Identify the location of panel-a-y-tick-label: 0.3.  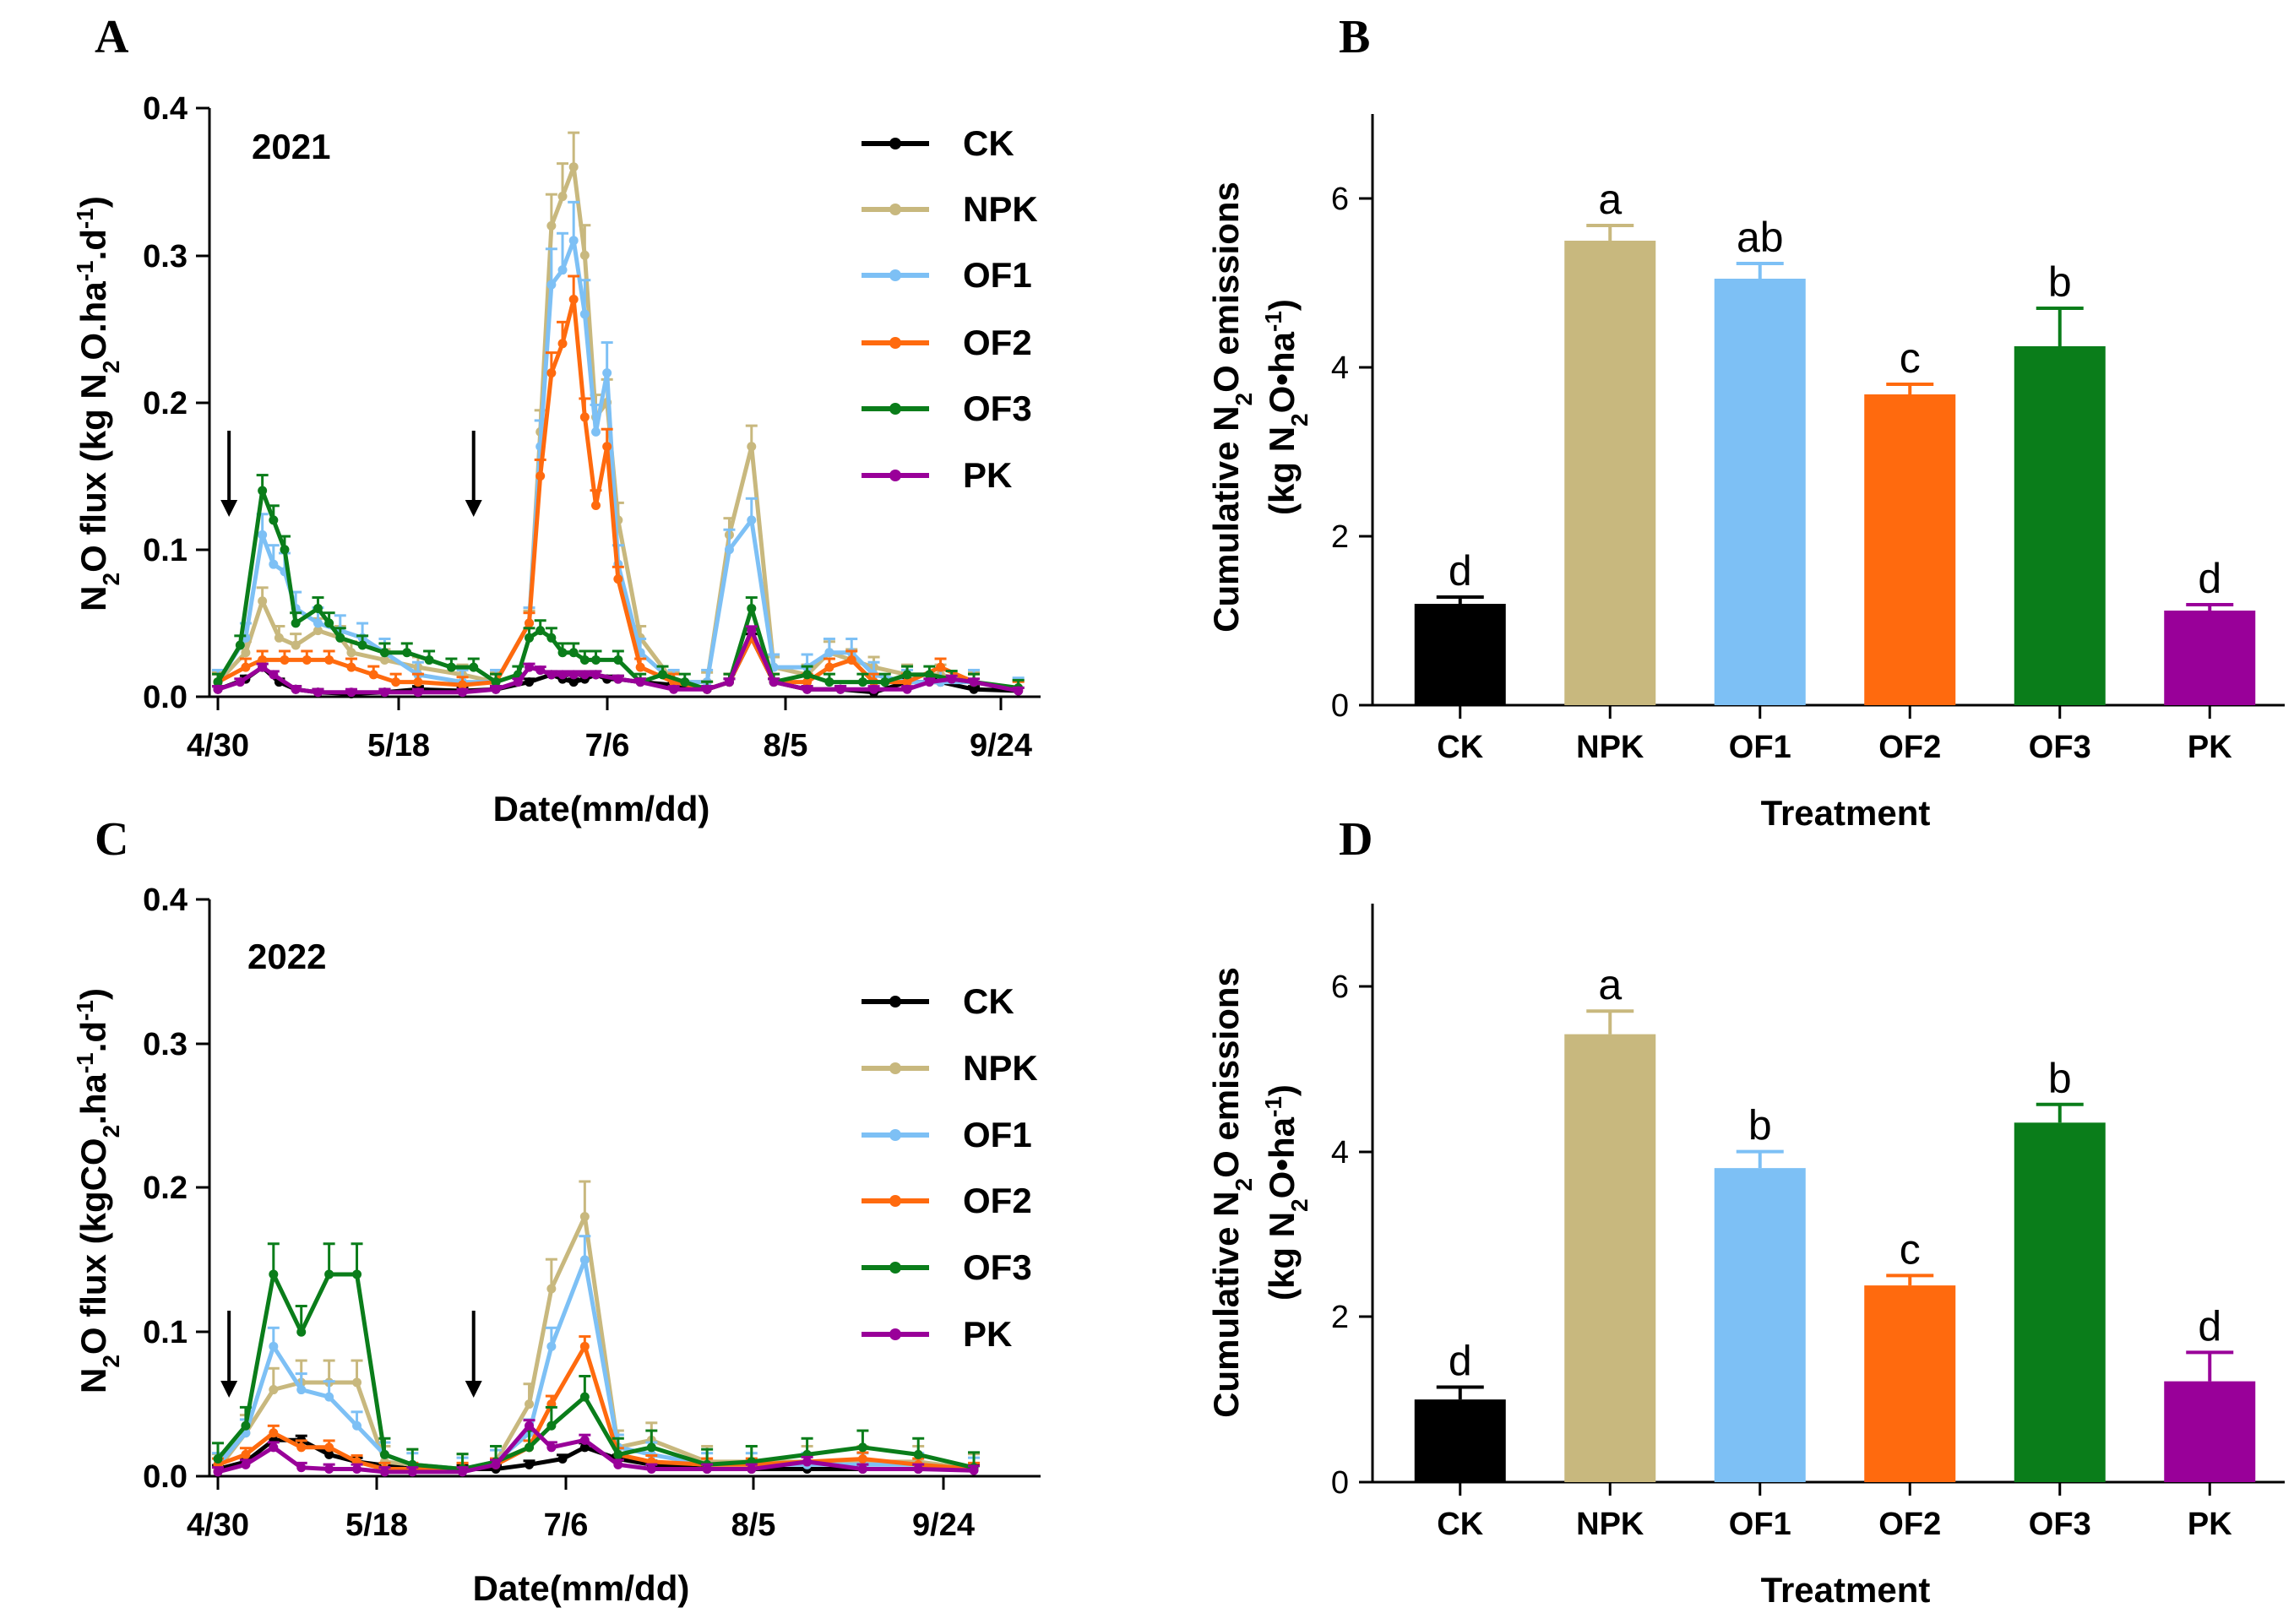
(165, 256).